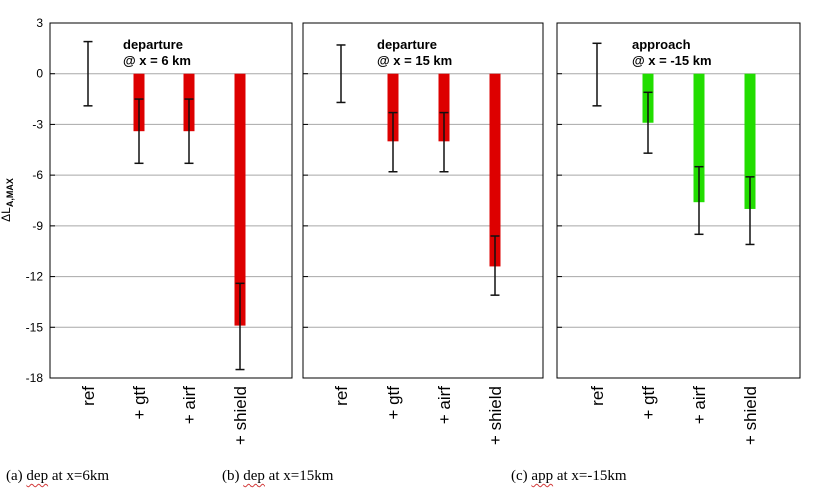 This screenshot has width=816, height=501. What do you see at coordinates (37, 226) in the screenshot?
I see `y-tick-label: -9` at bounding box center [37, 226].